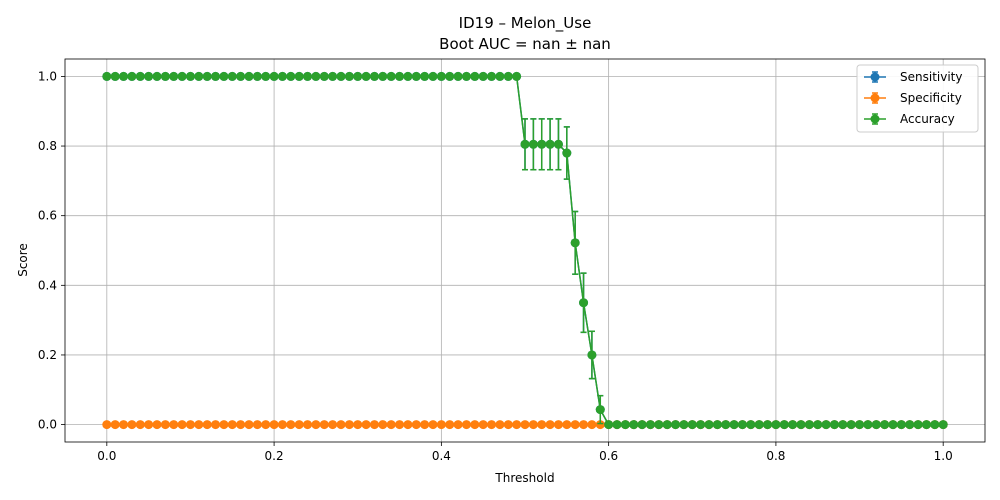  I want to click on y-axis-label: Score, so click(23, 260).